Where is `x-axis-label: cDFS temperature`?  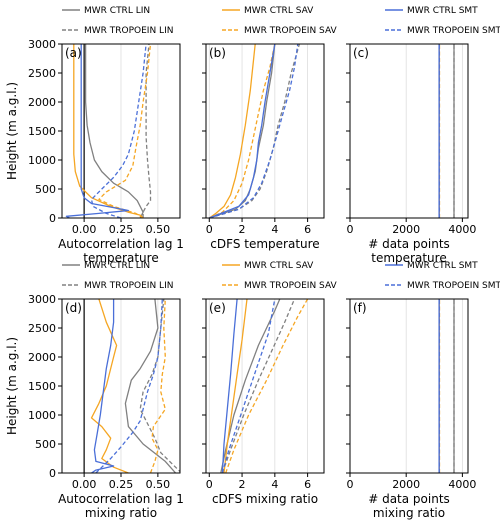 x-axis-label: cDFS temperature is located at coordinates (264, 244).